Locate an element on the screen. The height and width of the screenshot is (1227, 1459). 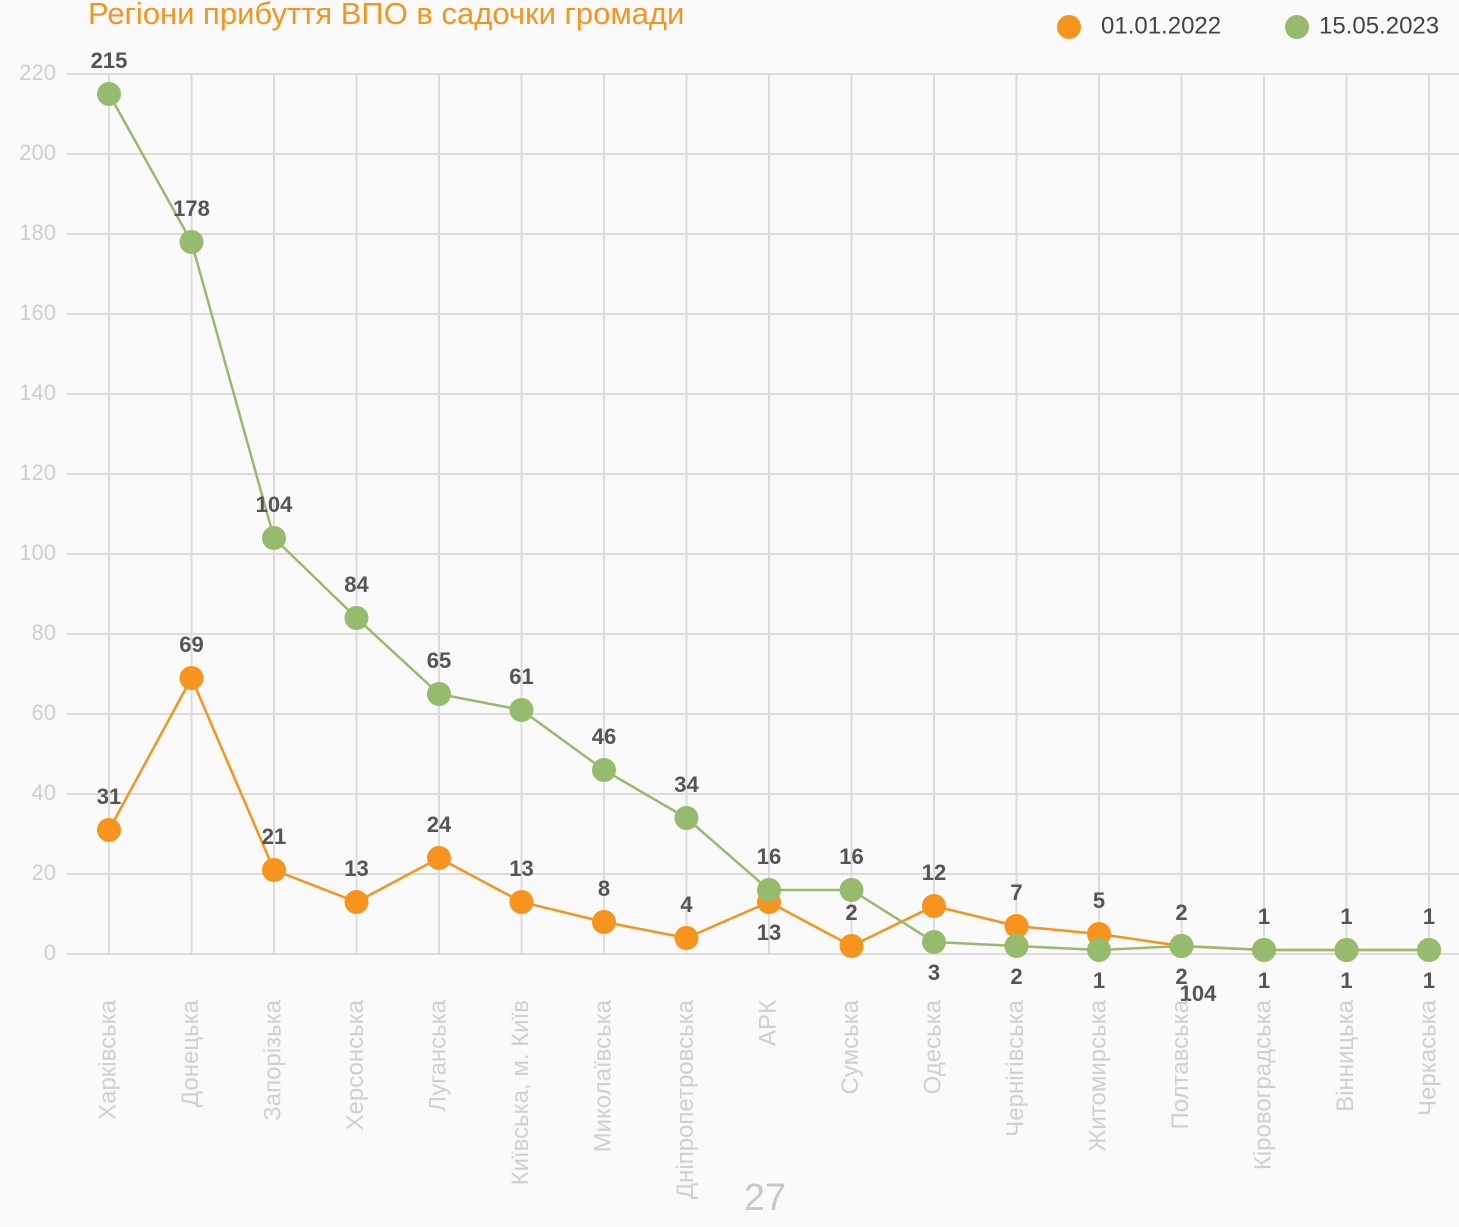
y-tick-label: 100 is located at coordinates (37, 552).